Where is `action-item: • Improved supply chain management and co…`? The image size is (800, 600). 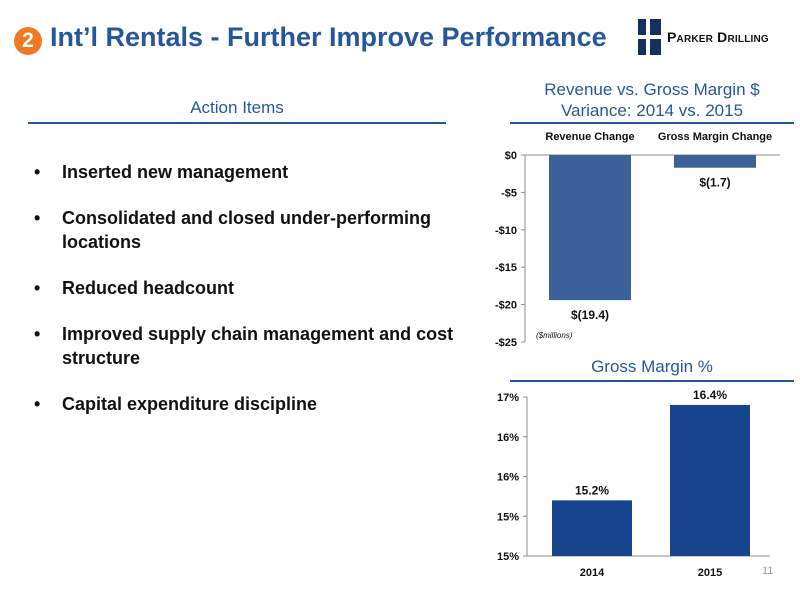 action-item: • Improved supply chain management and co… is located at coordinates (244, 346).